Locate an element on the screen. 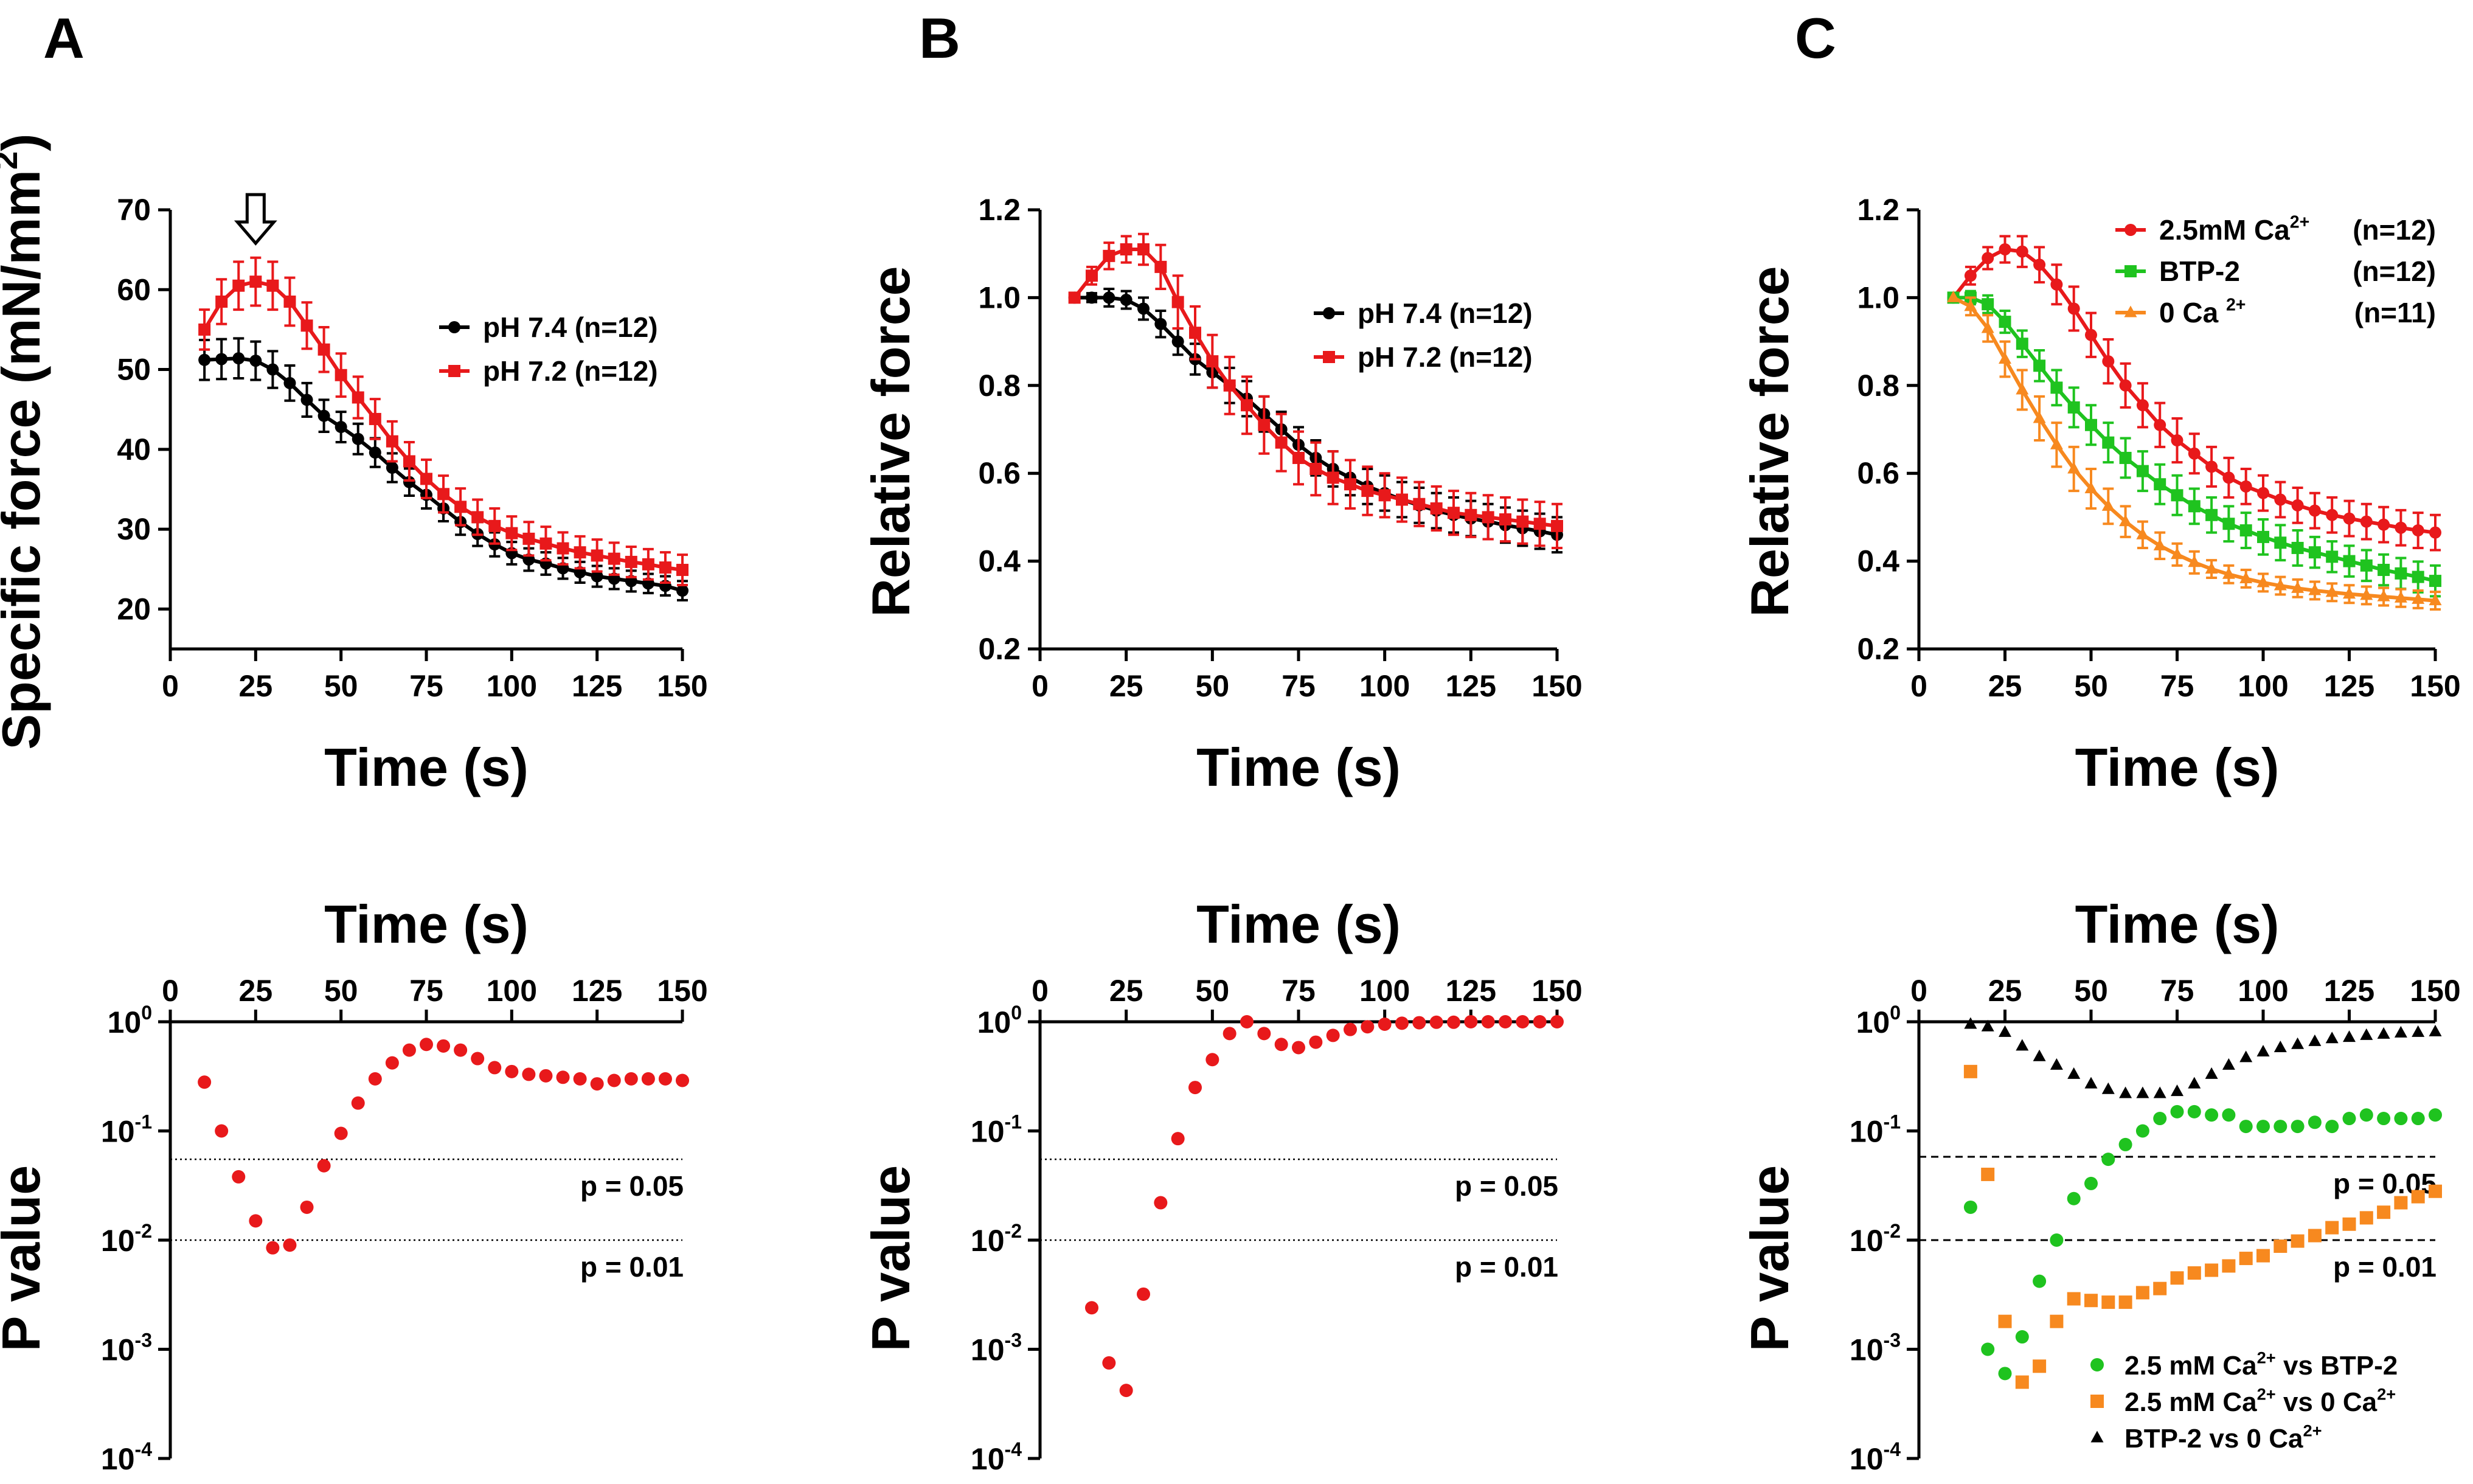 The width and height of the screenshot is (2473, 1484). text-part: 0 Ca is located at coordinates (2192, 312).